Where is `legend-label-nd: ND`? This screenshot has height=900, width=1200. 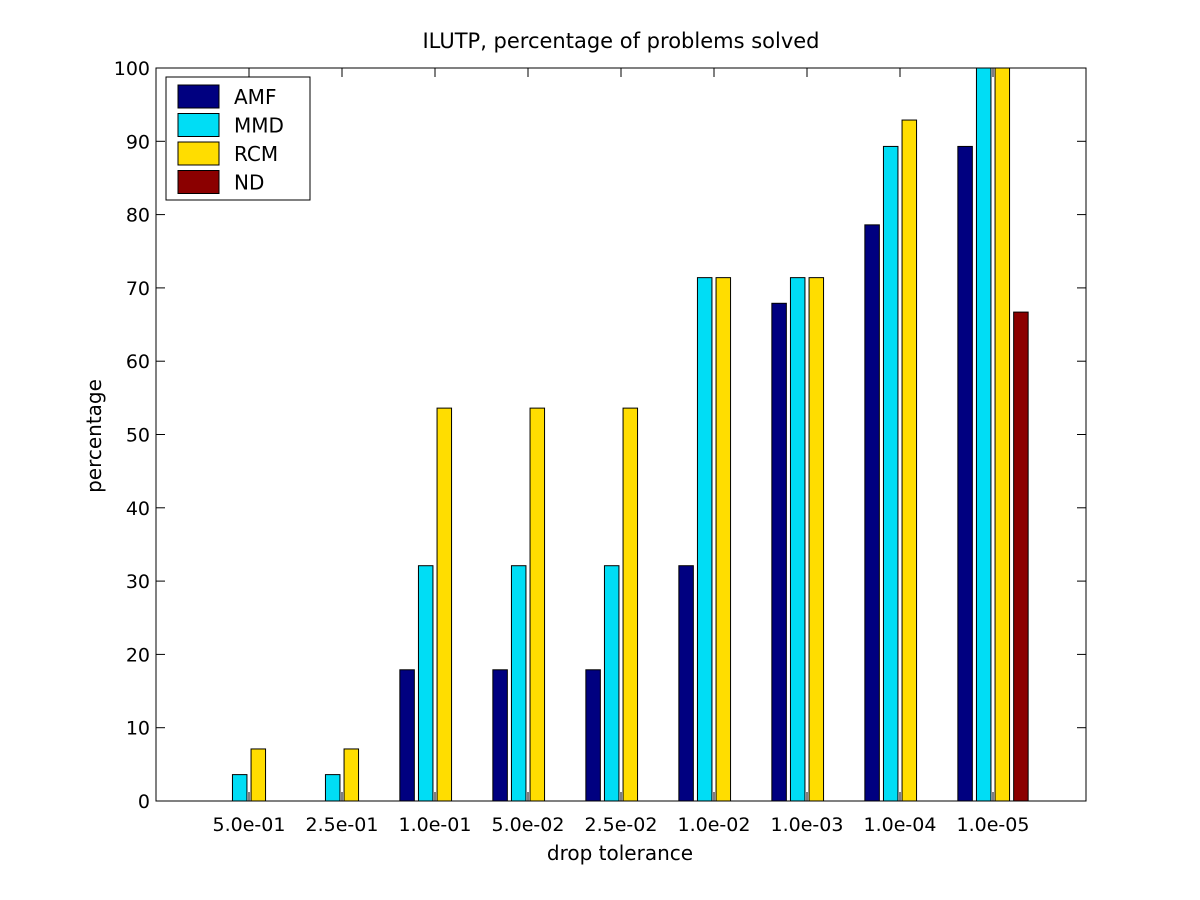 legend-label-nd: ND is located at coordinates (249, 183).